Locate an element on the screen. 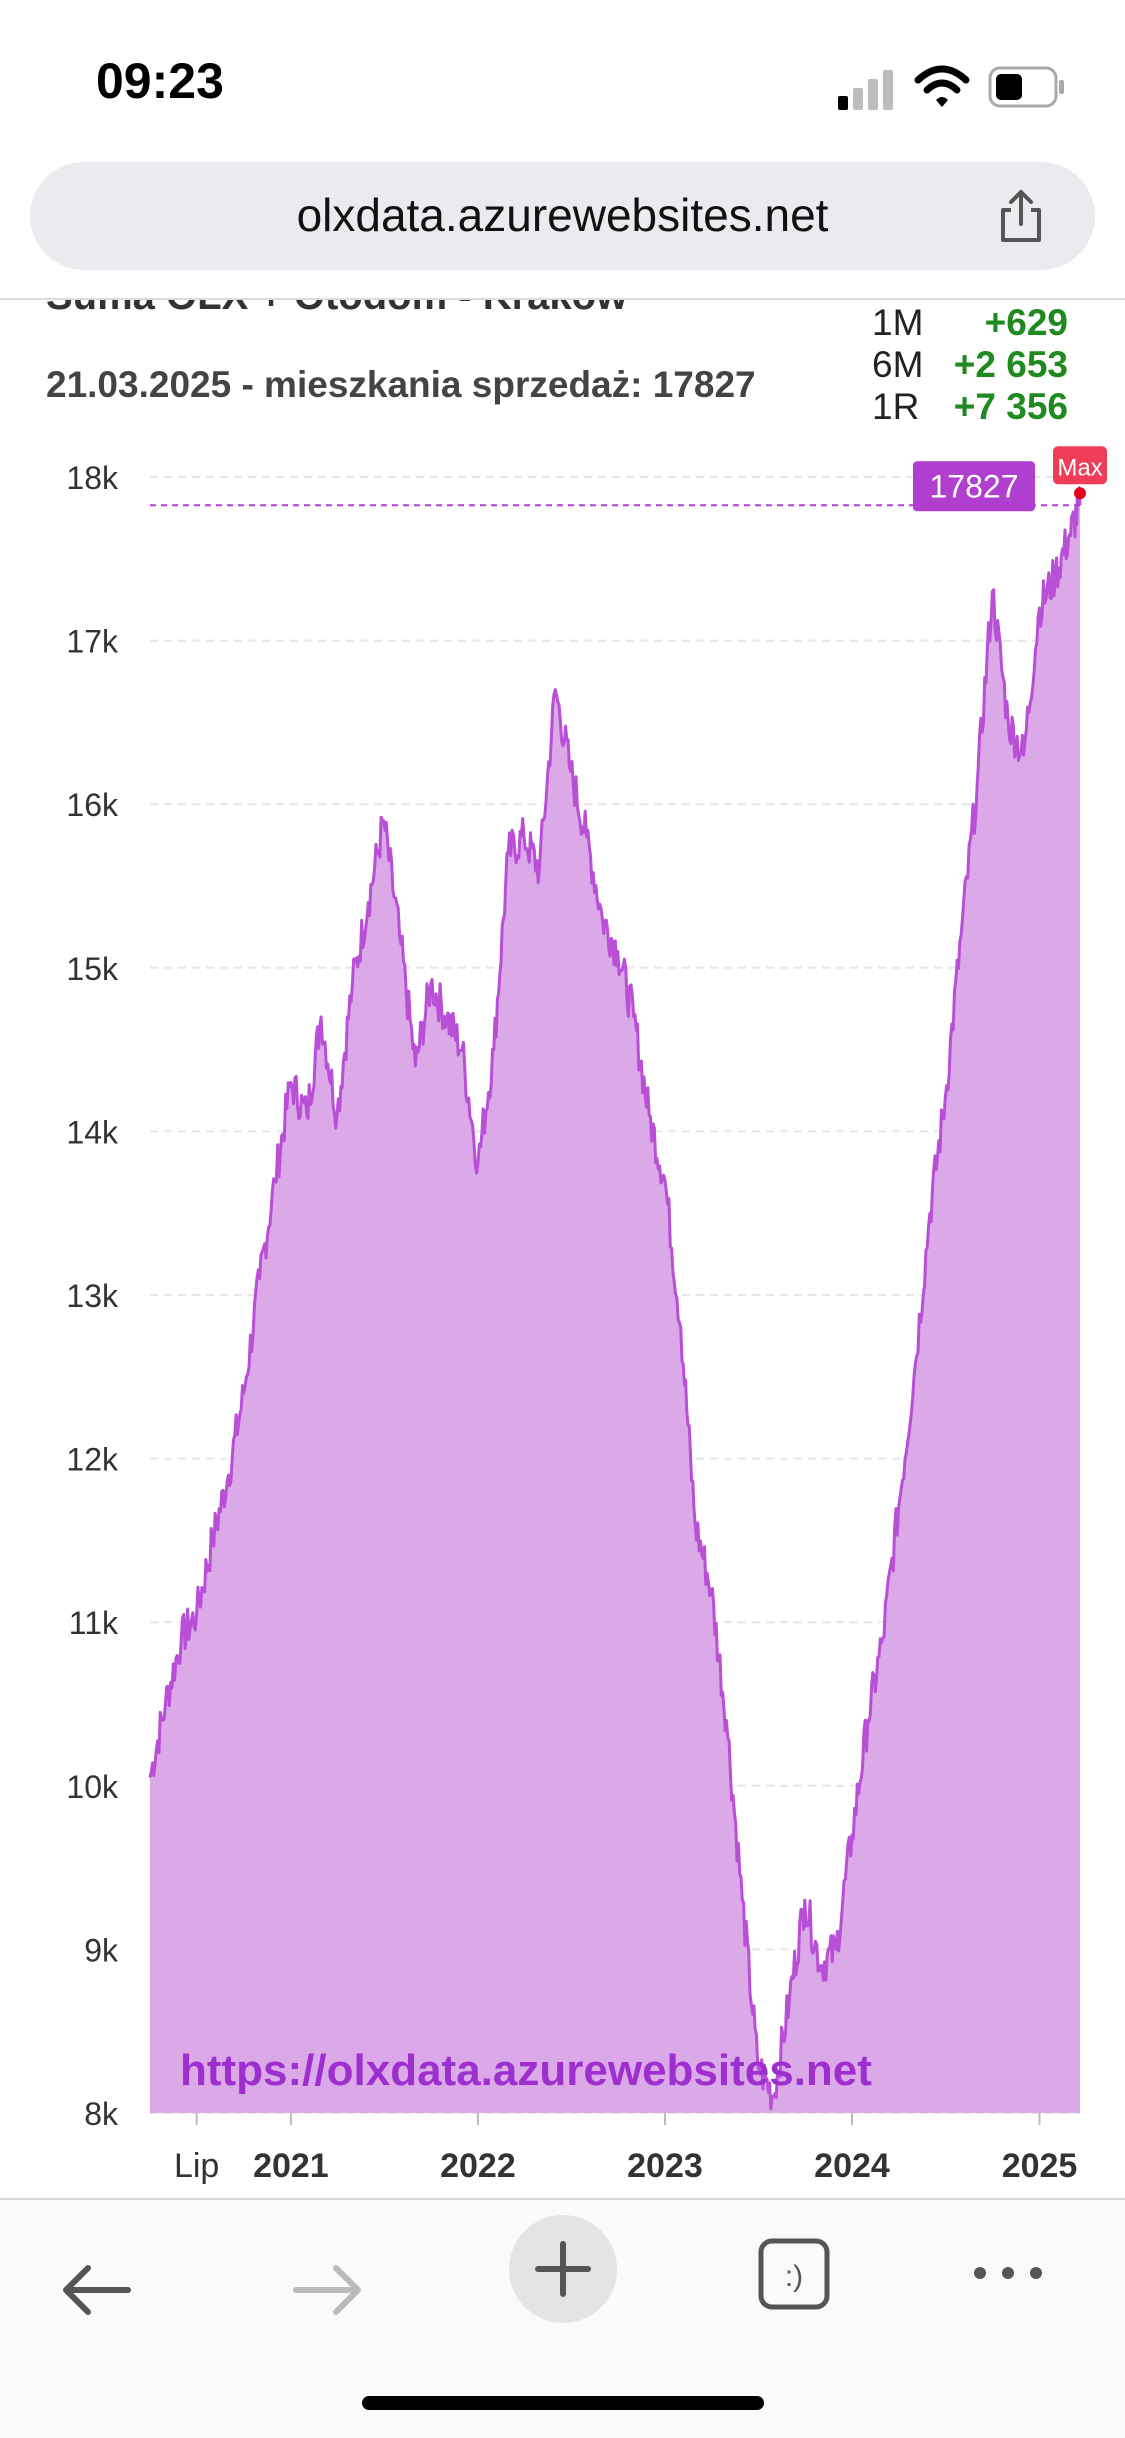  url-text: olxdata.azurewebsites.net is located at coordinates (562, 215).